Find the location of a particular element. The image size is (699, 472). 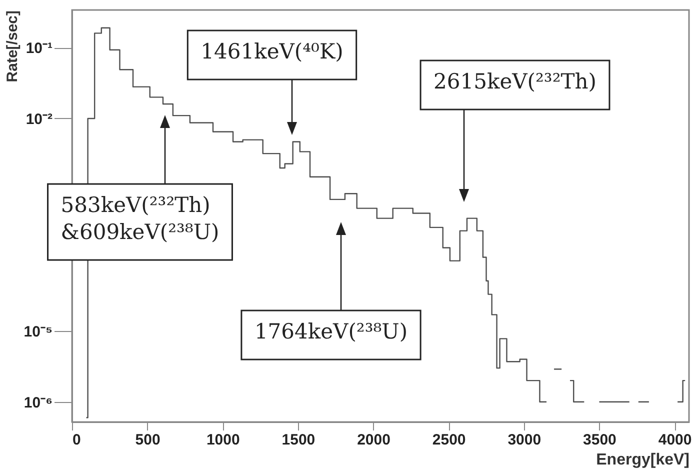

x-tick-label: 500 is located at coordinates (147, 440).